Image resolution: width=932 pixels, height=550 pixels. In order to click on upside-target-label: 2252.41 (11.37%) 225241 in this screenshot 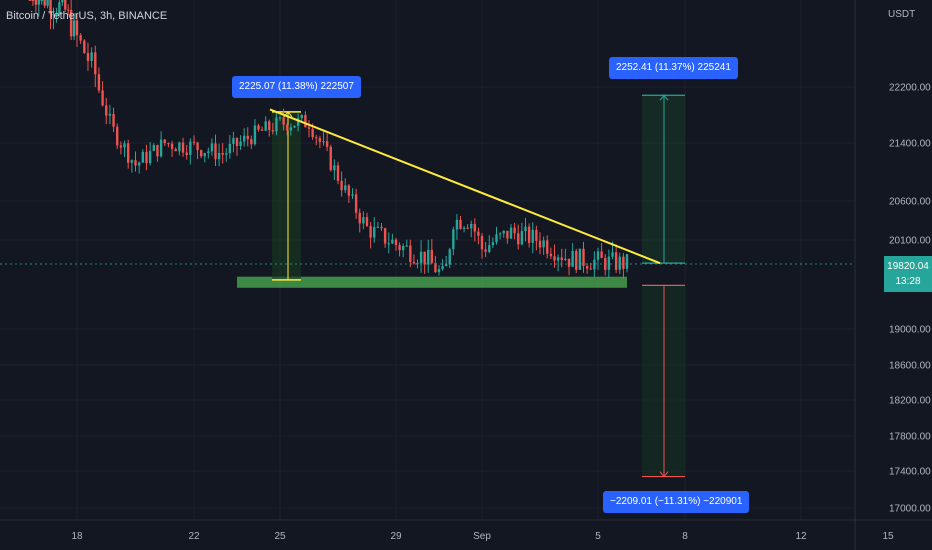, I will do `click(673, 68)`.